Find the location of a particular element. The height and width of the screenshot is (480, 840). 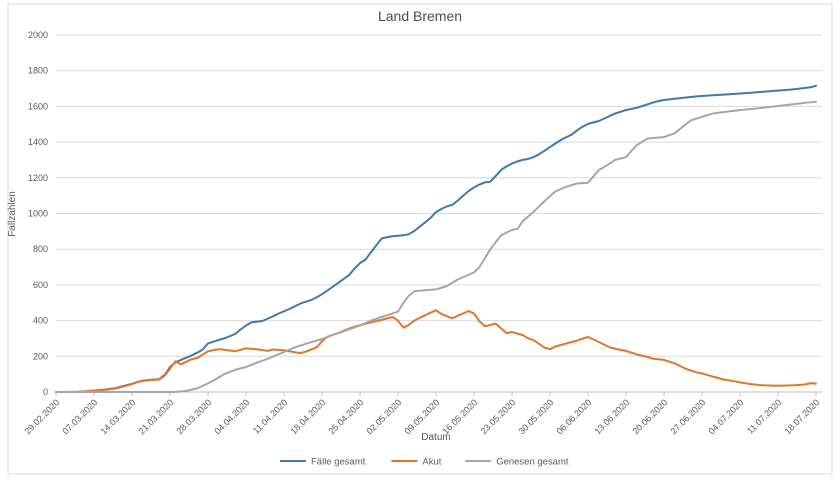

x-tick-label-23.05.2020: 23.05.2020 is located at coordinates (497, 416).